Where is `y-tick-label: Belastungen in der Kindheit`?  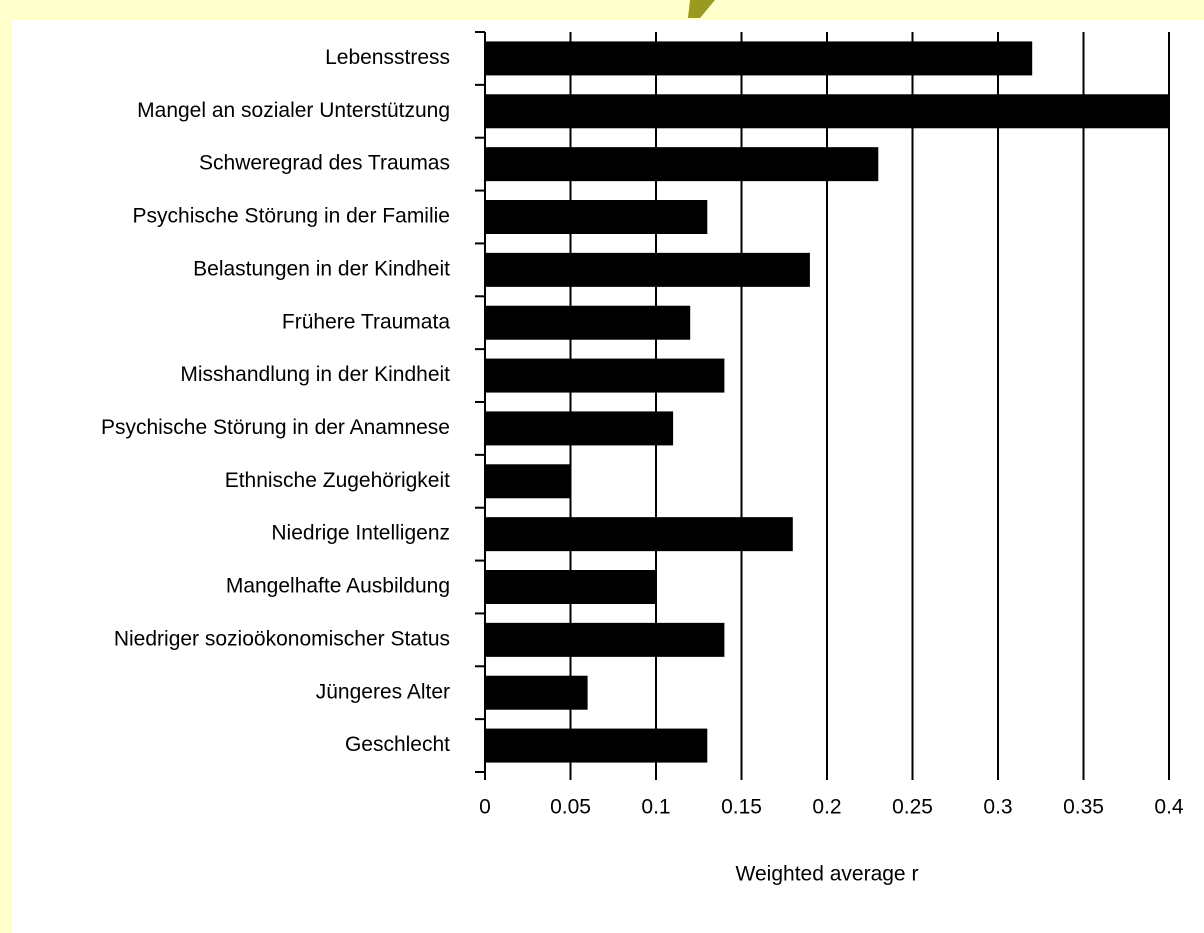 y-tick-label: Belastungen in der Kindheit is located at coordinates (321, 268).